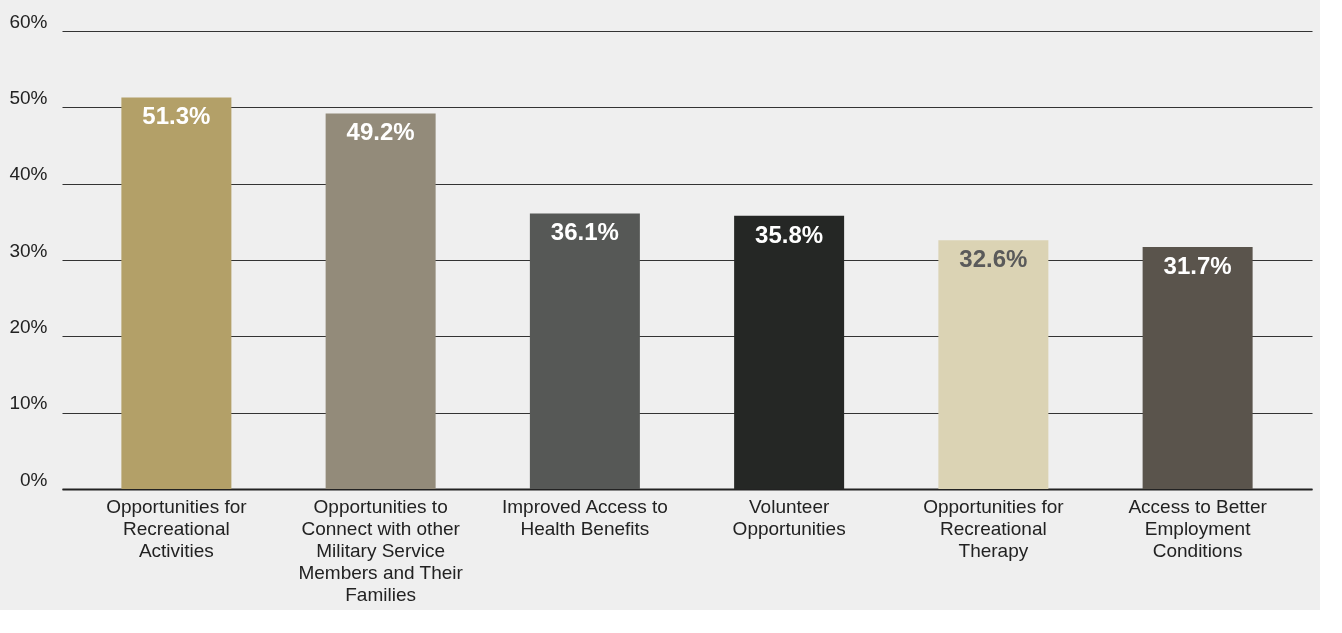 Image resolution: width=1342 pixels, height=633 pixels. I want to click on data-label: 49.2%, so click(380, 132).